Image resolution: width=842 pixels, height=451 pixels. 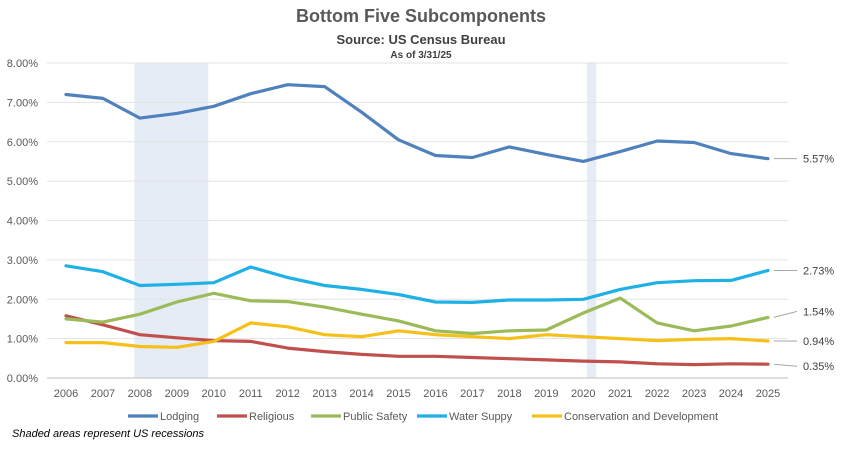 I want to click on y-tick-label: 4.00%, so click(x=22, y=222).